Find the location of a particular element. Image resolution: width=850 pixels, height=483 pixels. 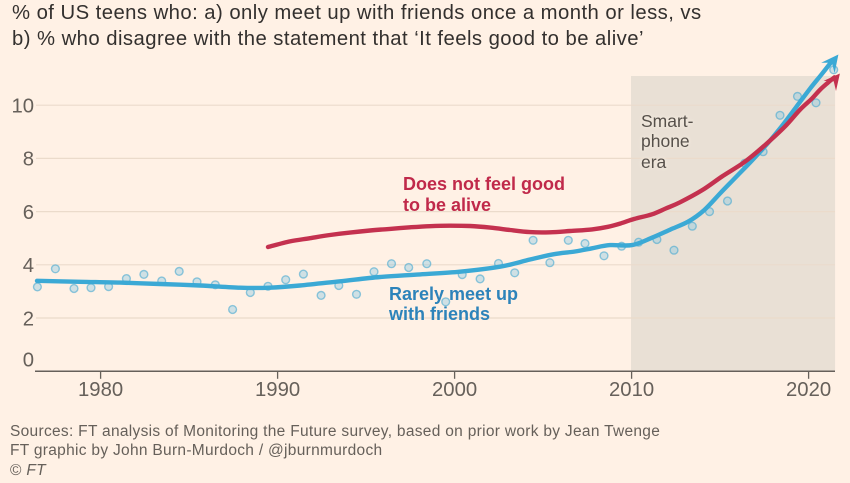

svg-text: 1980 is located at coordinates (100, 390).